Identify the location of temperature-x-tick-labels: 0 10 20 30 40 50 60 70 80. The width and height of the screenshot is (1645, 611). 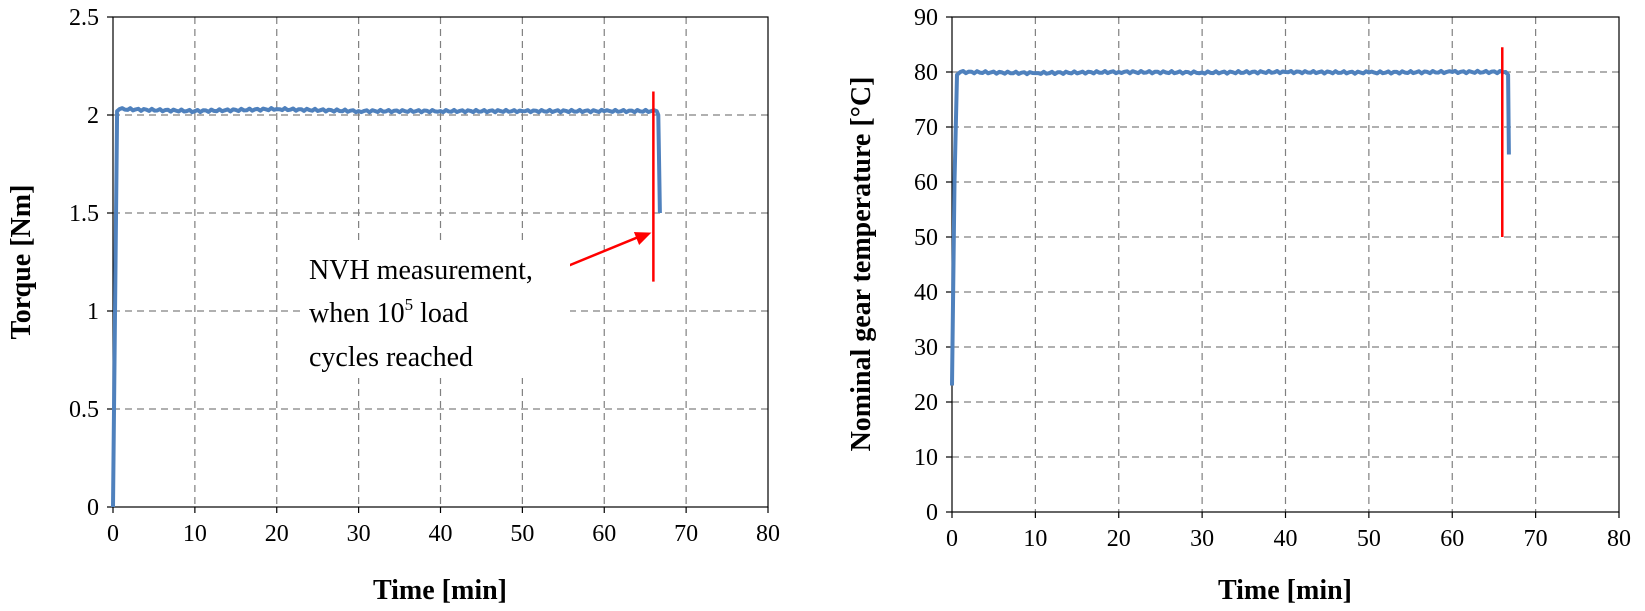
(1288, 532).